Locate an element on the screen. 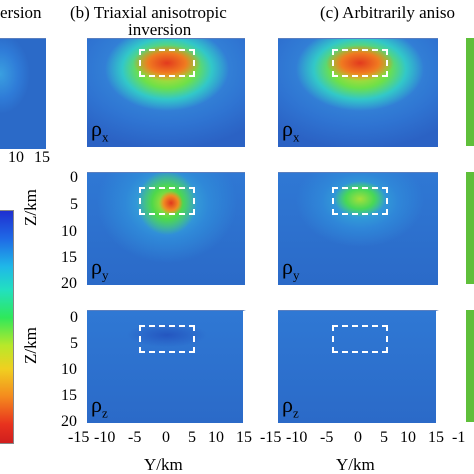  y-tick-b-5: 5 is located at coordinates (192, 437).